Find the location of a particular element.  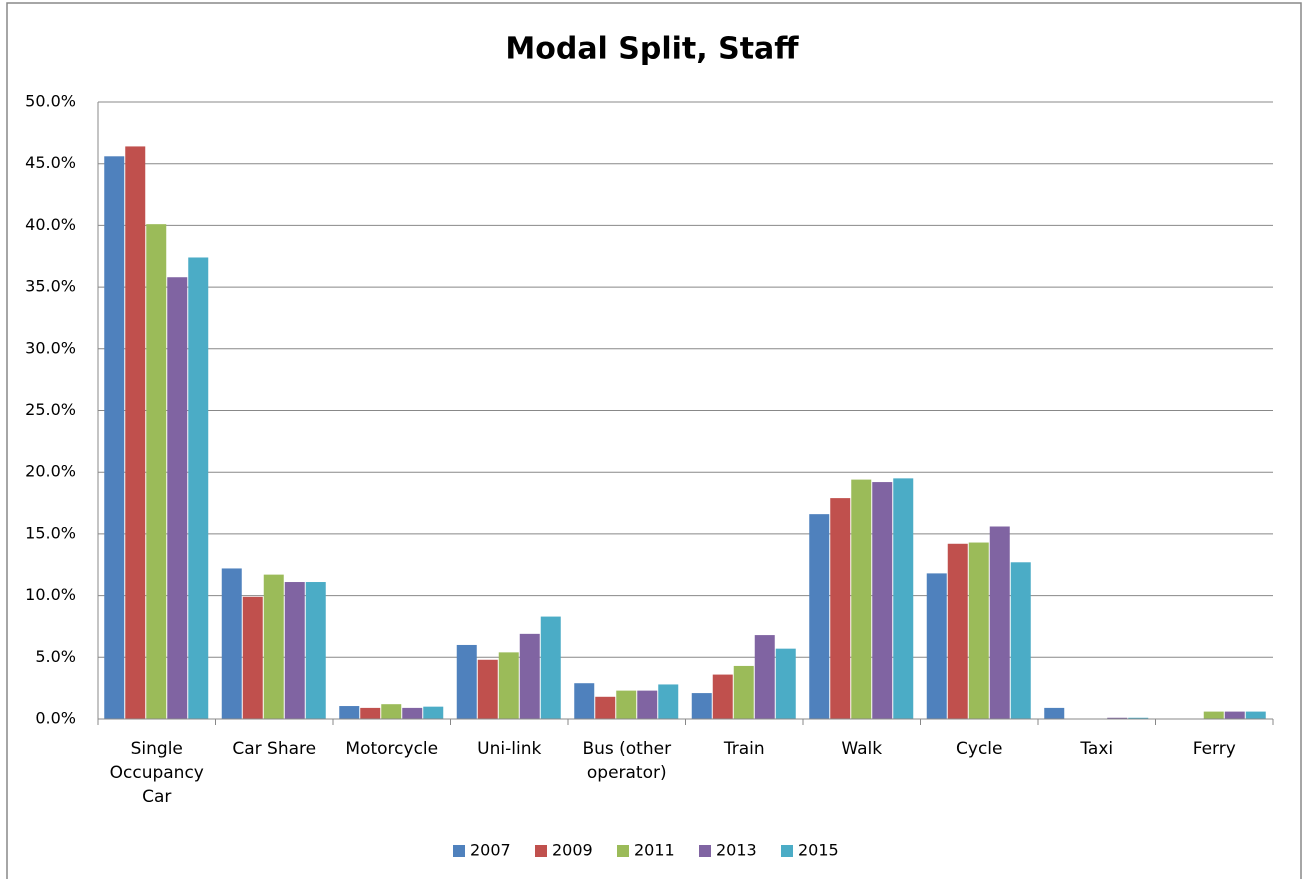

x-tick-label: Car Share is located at coordinates (274, 749).